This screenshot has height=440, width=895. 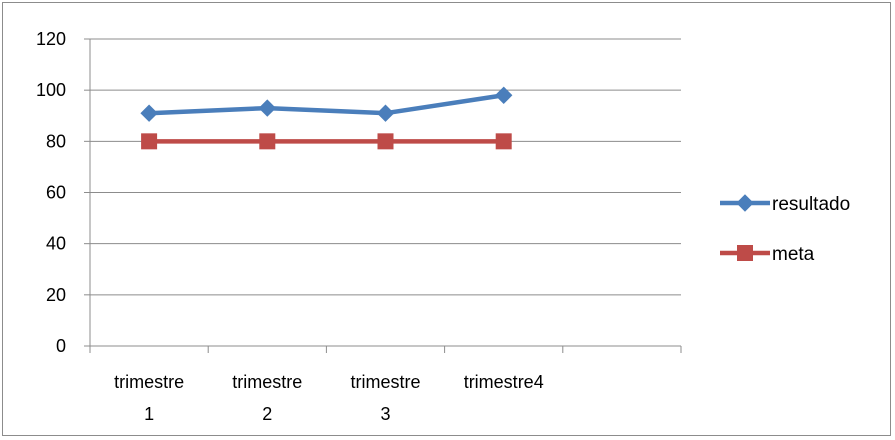 What do you see at coordinates (61, 346) in the screenshot?
I see `y-tick-label: 0` at bounding box center [61, 346].